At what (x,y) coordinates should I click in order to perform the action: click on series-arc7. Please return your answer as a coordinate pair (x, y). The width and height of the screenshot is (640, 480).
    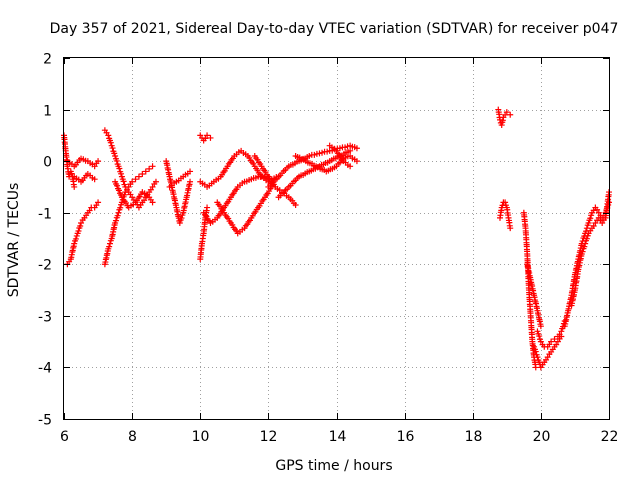
    Looking at the image, I should click on (134, 194).